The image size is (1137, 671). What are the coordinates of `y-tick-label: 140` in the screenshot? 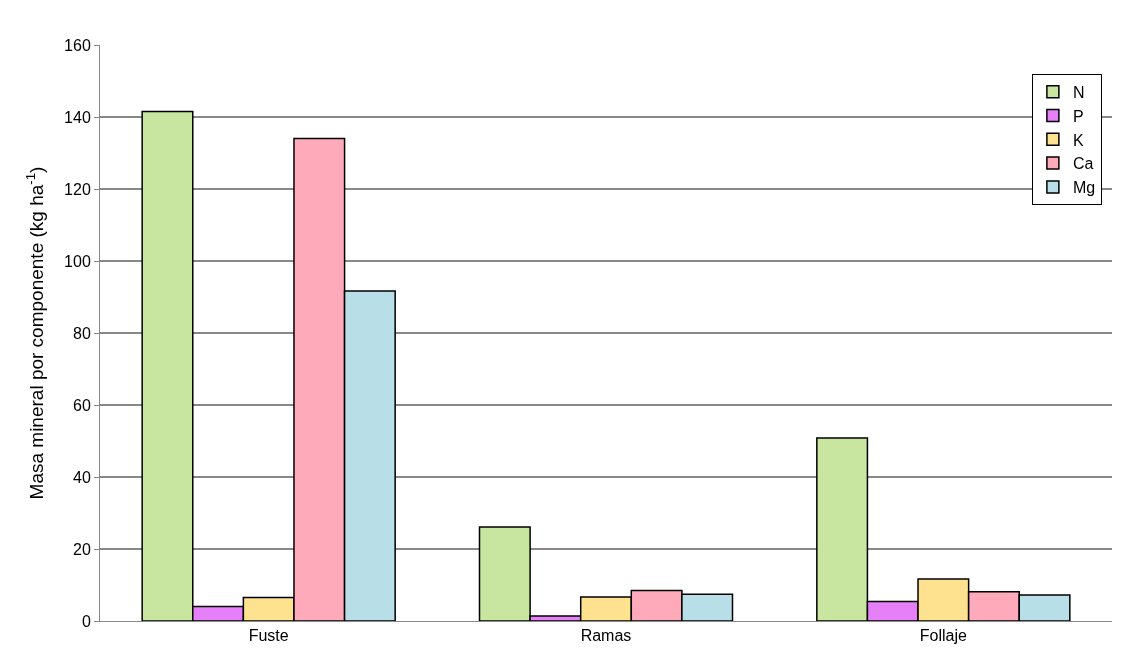 It's located at (77, 117).